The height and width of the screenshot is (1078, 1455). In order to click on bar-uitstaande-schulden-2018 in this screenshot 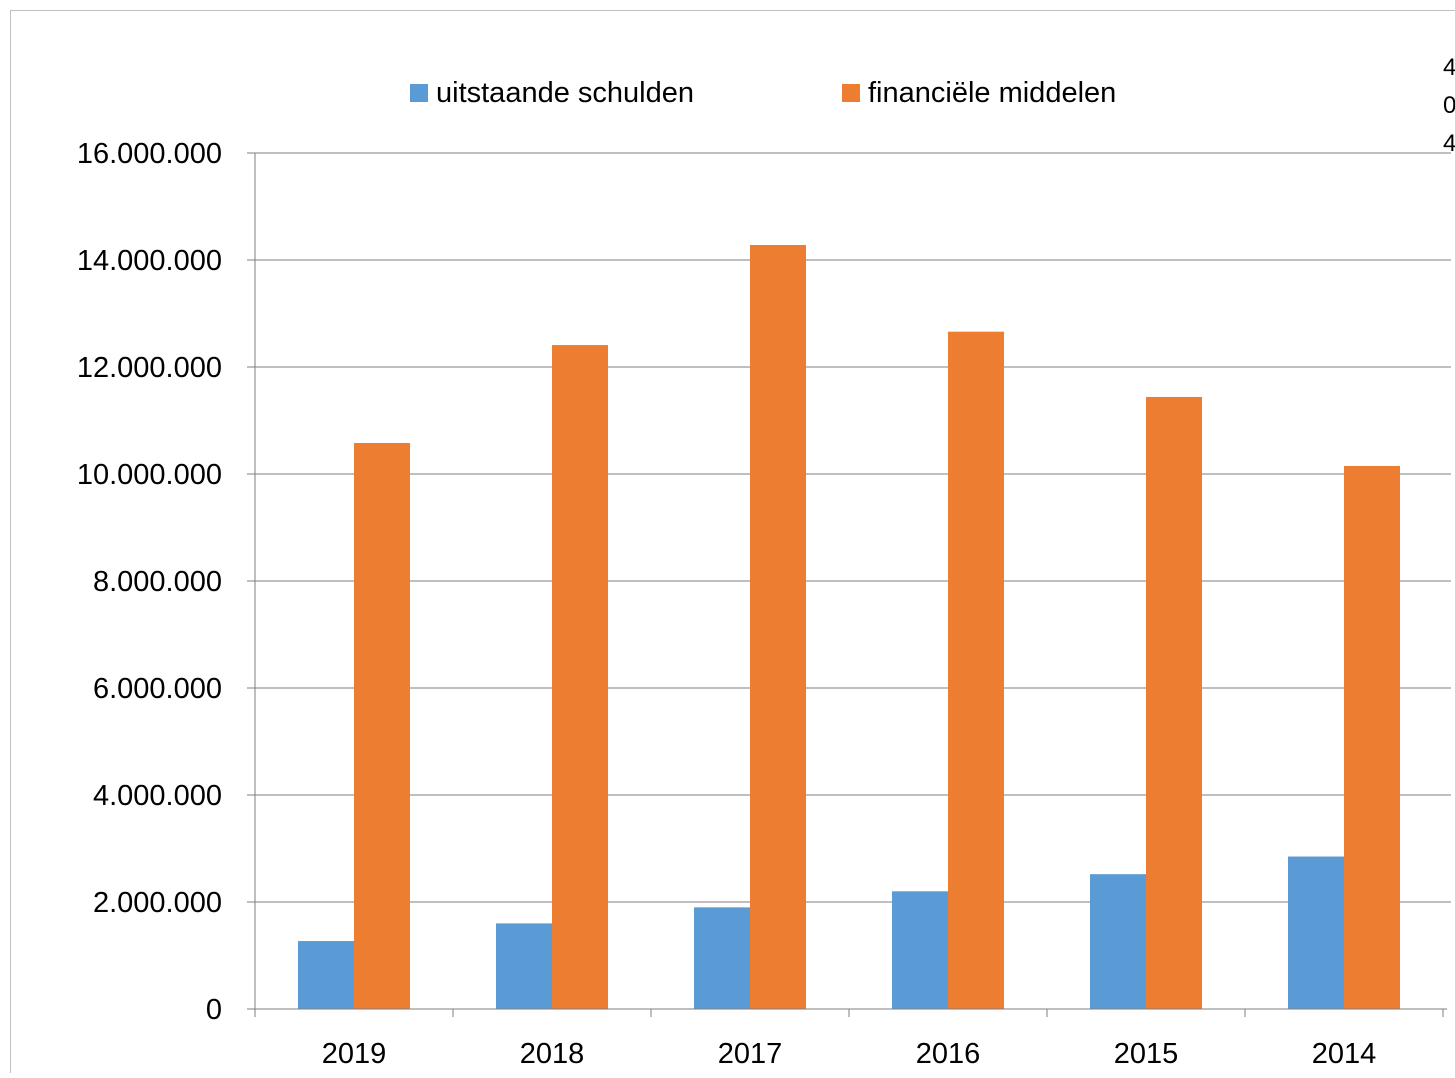, I will do `click(524, 966)`.